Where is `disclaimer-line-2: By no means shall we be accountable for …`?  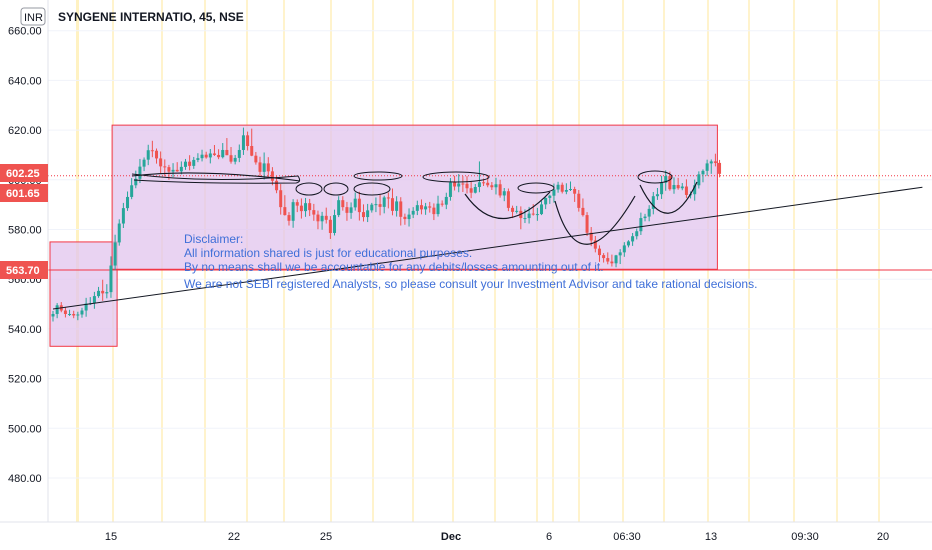 disclaimer-line-2: By no means shall we be accountable for … is located at coordinates (394, 267).